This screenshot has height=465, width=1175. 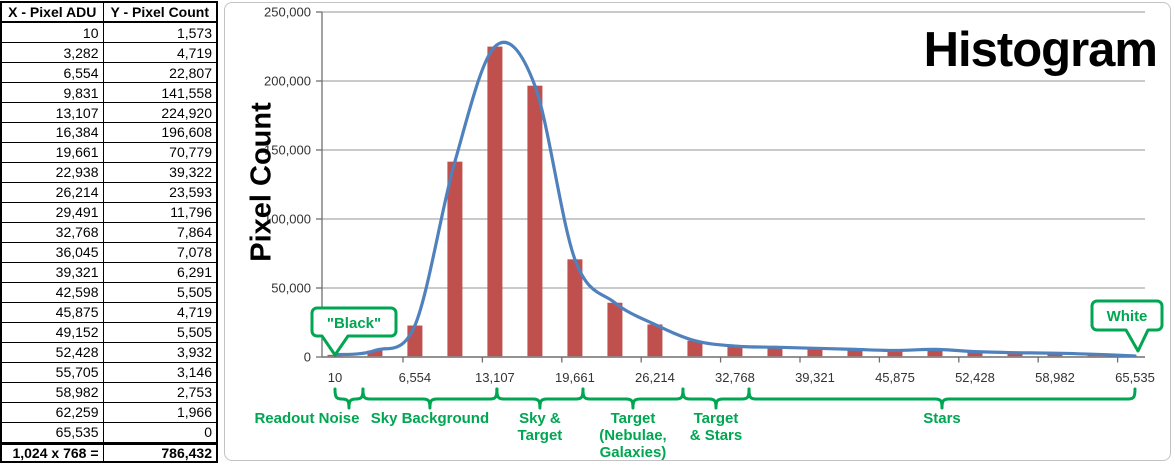 What do you see at coordinates (109, 112) in the screenshot?
I see `table-row: 13,107 224,920` at bounding box center [109, 112].